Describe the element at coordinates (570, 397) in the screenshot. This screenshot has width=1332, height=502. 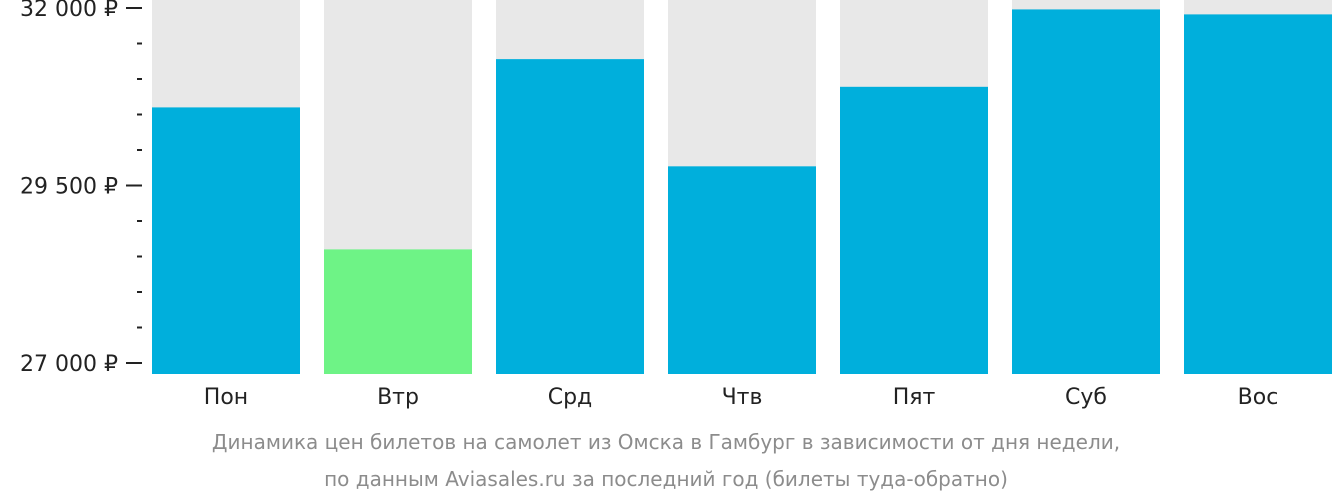
I see `category-label-3: Срд` at that location.